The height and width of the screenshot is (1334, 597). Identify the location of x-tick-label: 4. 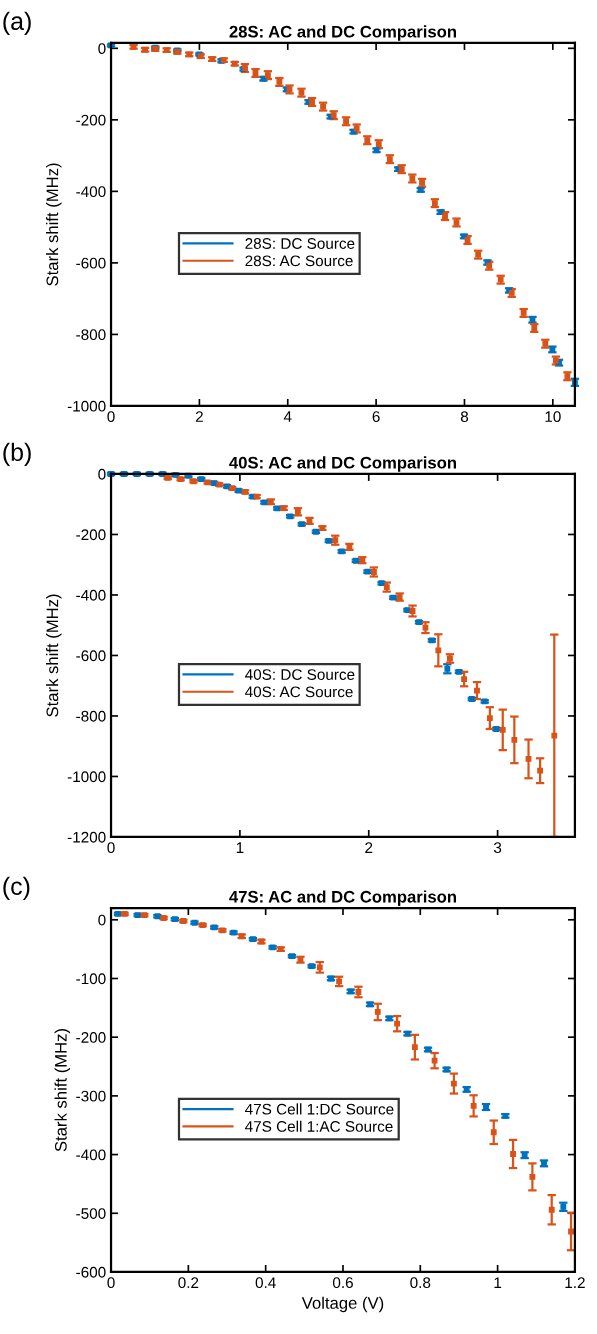
(287, 416).